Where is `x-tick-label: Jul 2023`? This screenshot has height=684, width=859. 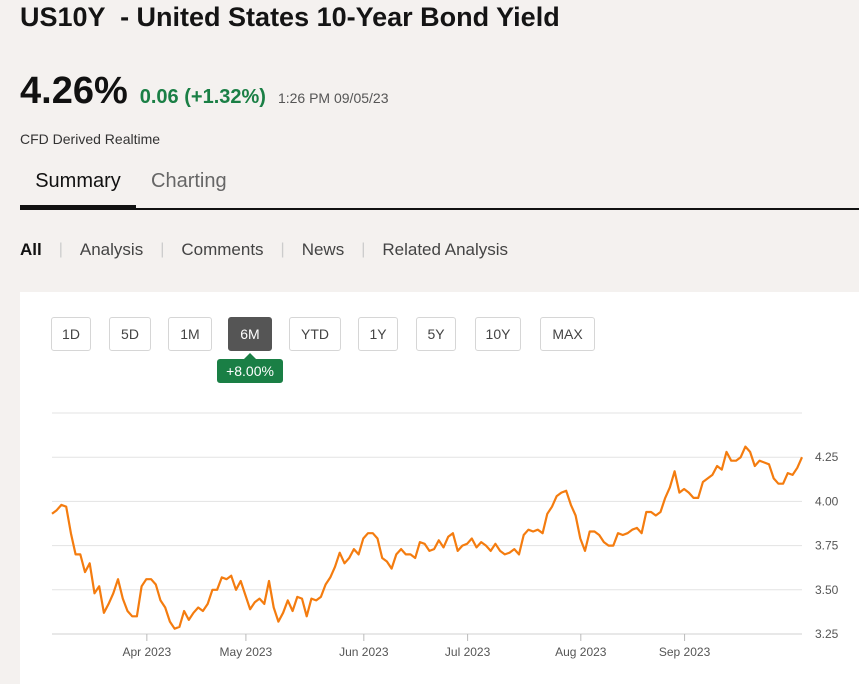
x-tick-label: Jul 2023 is located at coordinates (468, 652).